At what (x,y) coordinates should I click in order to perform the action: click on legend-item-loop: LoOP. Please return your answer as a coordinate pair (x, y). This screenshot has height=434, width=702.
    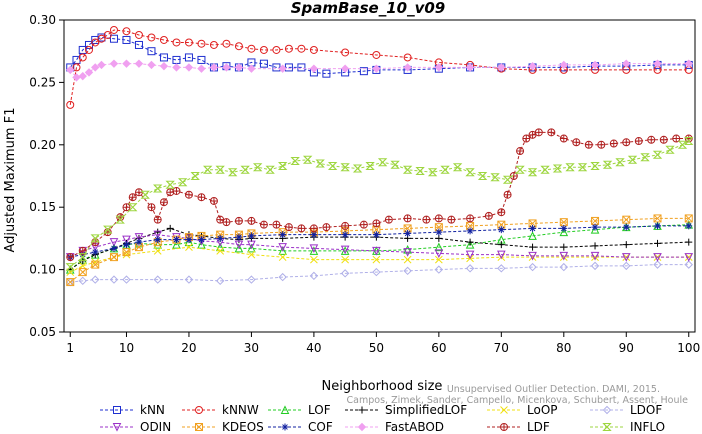
    Looking at the image, I should click on (522, 410).